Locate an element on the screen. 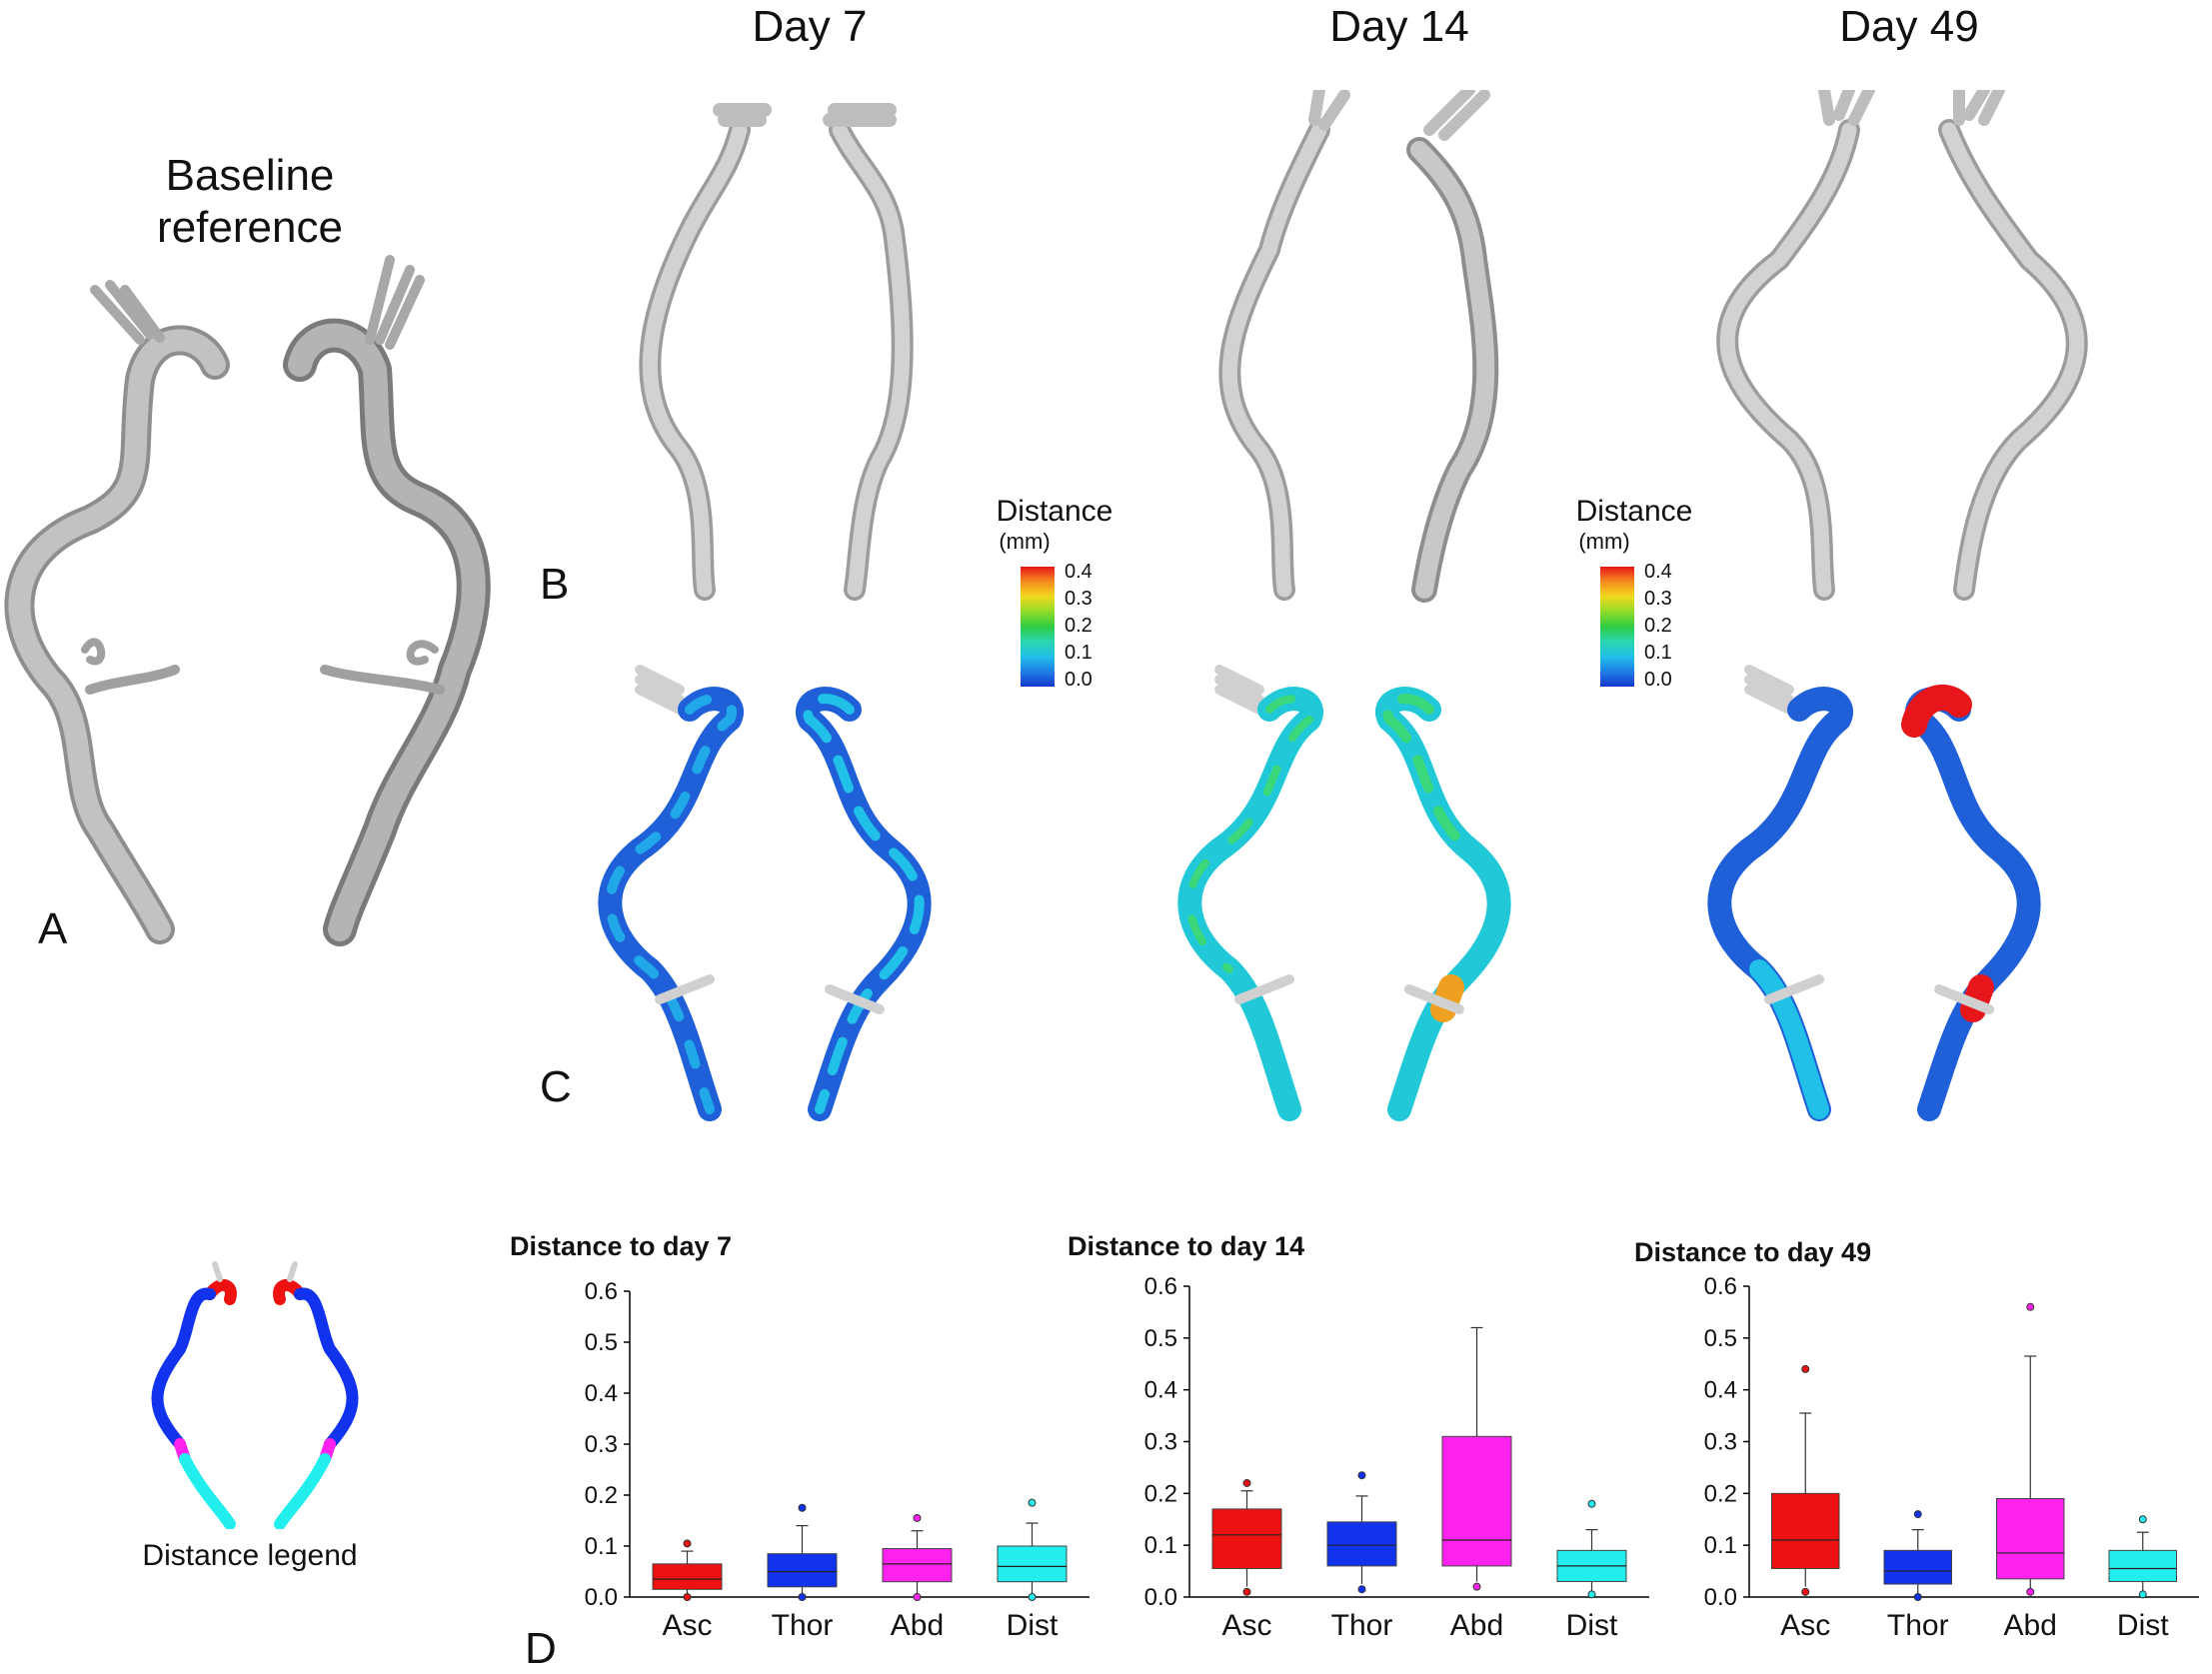  day49-colormap is located at coordinates (1874, 893).